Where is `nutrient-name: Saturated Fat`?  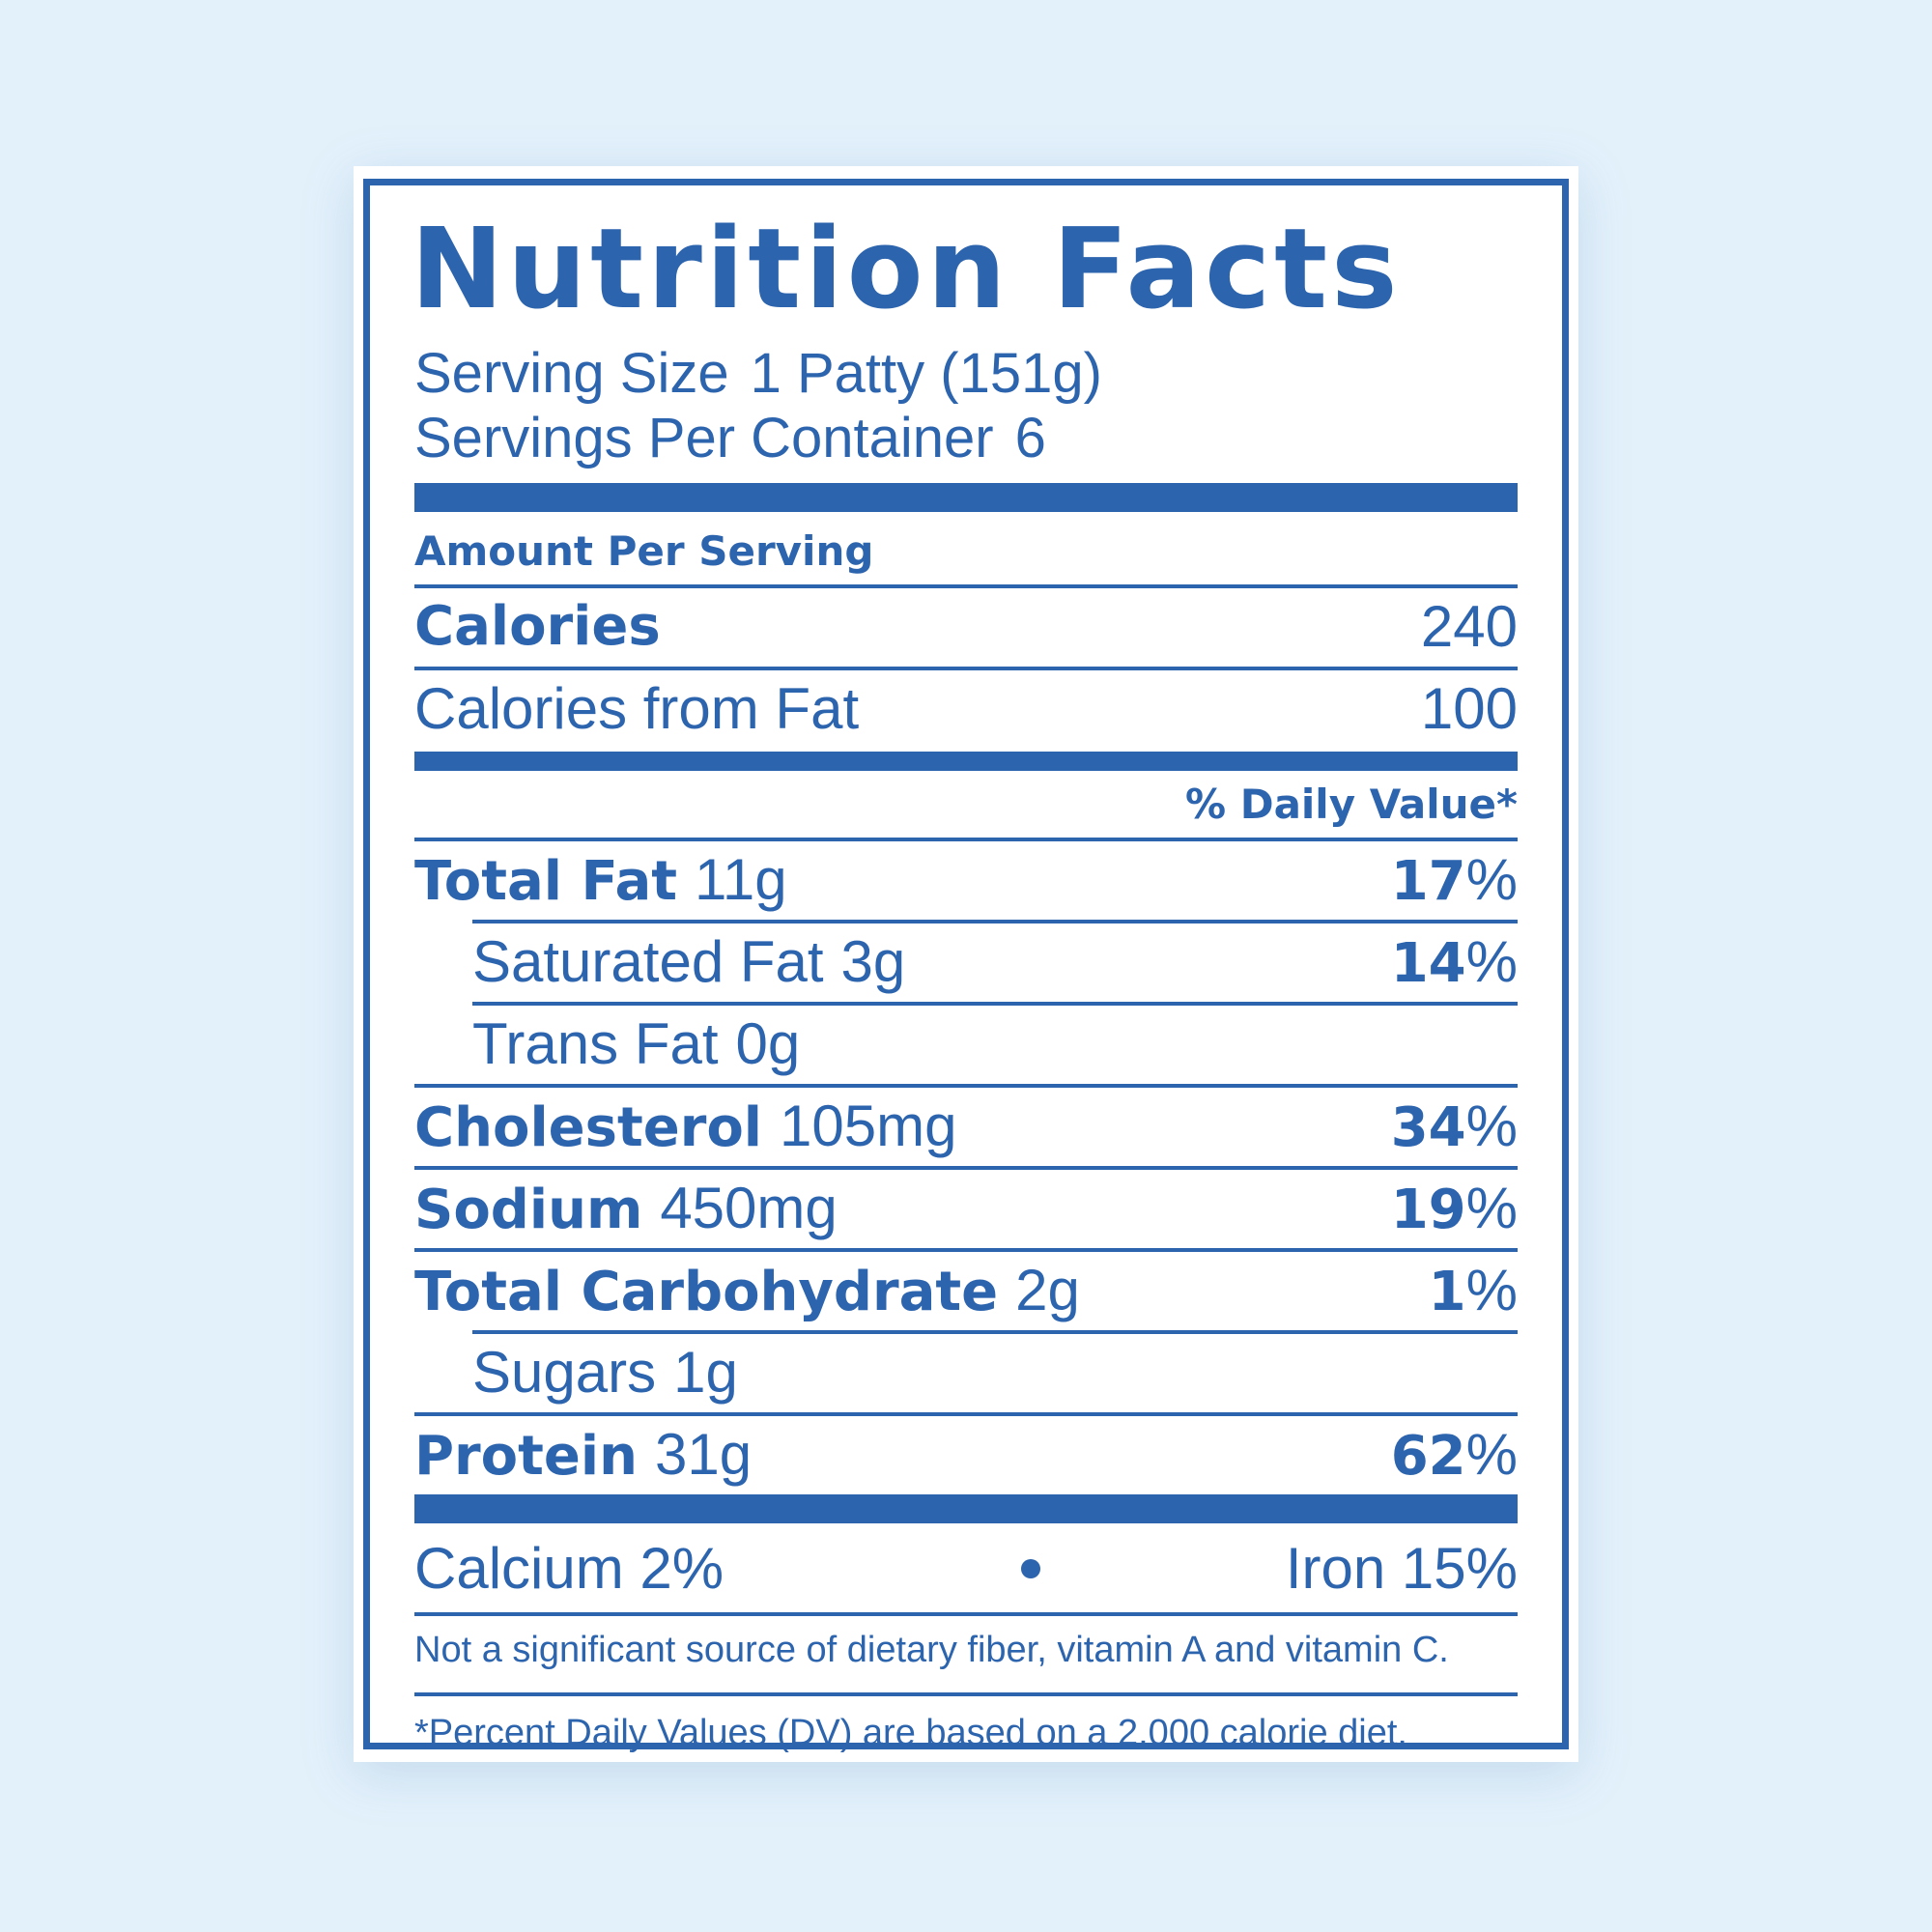 nutrient-name: Saturated Fat is located at coordinates (648, 961).